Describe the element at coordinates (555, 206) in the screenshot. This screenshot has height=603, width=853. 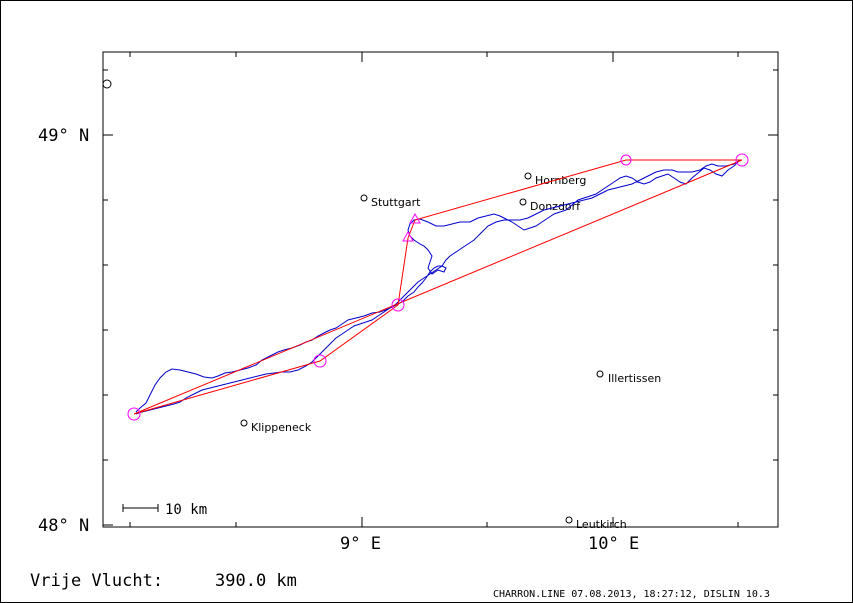
I see `svg-text: Donzdorf` at that location.